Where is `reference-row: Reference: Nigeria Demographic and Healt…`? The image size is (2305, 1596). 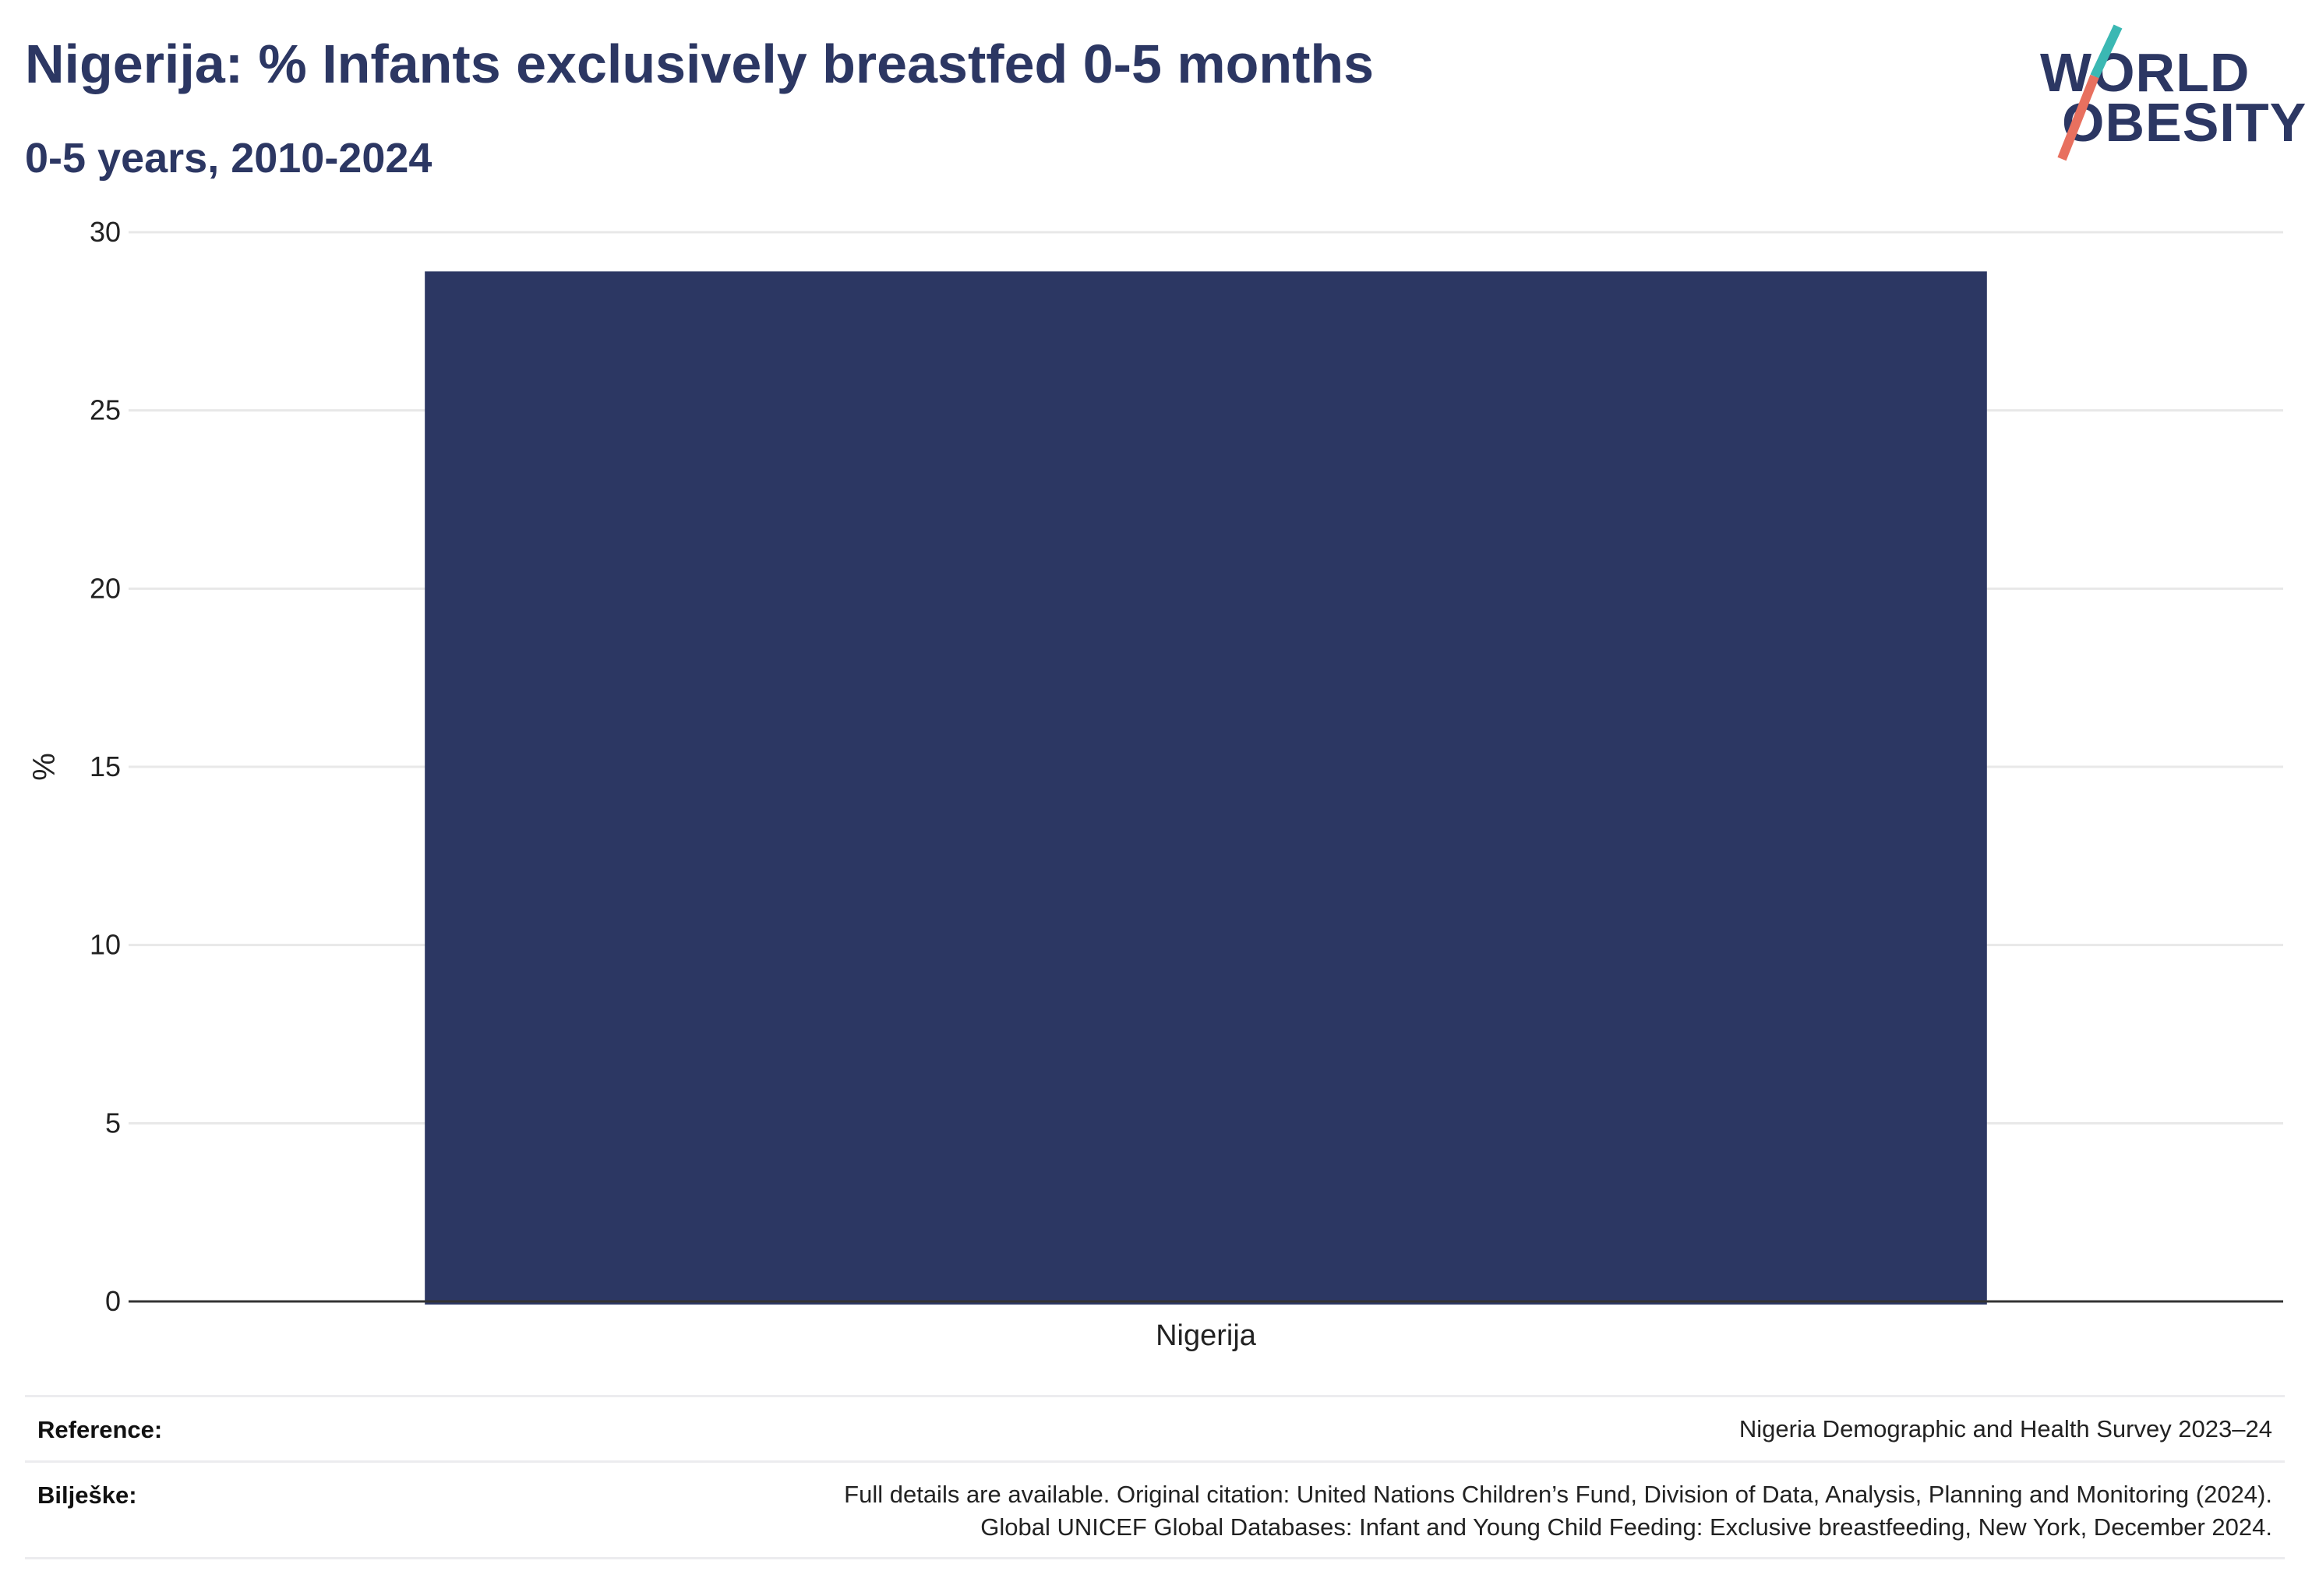
reference-row: Reference: Nigeria Demographic and Healt… is located at coordinates (1155, 1429).